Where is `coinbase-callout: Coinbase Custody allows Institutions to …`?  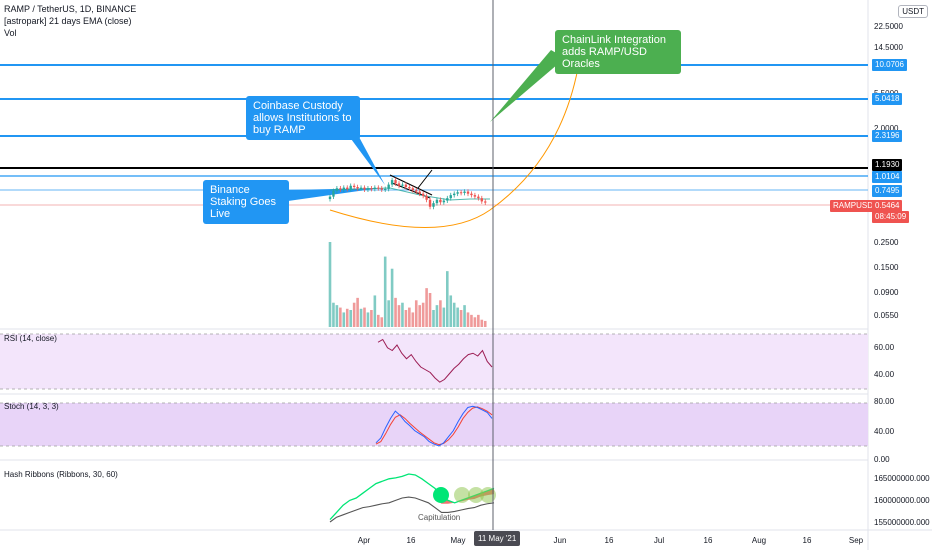 coinbase-callout: Coinbase Custody allows Institutions to … is located at coordinates (303, 118).